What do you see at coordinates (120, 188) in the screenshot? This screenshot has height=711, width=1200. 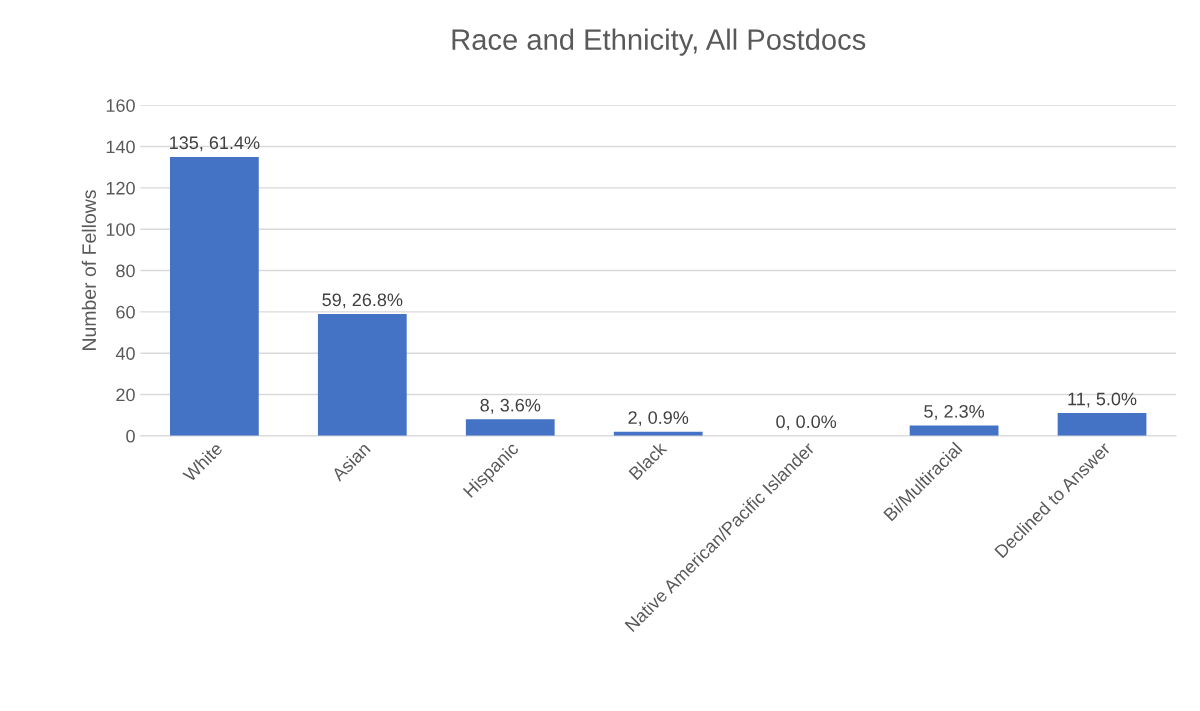 I see `y-tick-label: 120` at bounding box center [120, 188].